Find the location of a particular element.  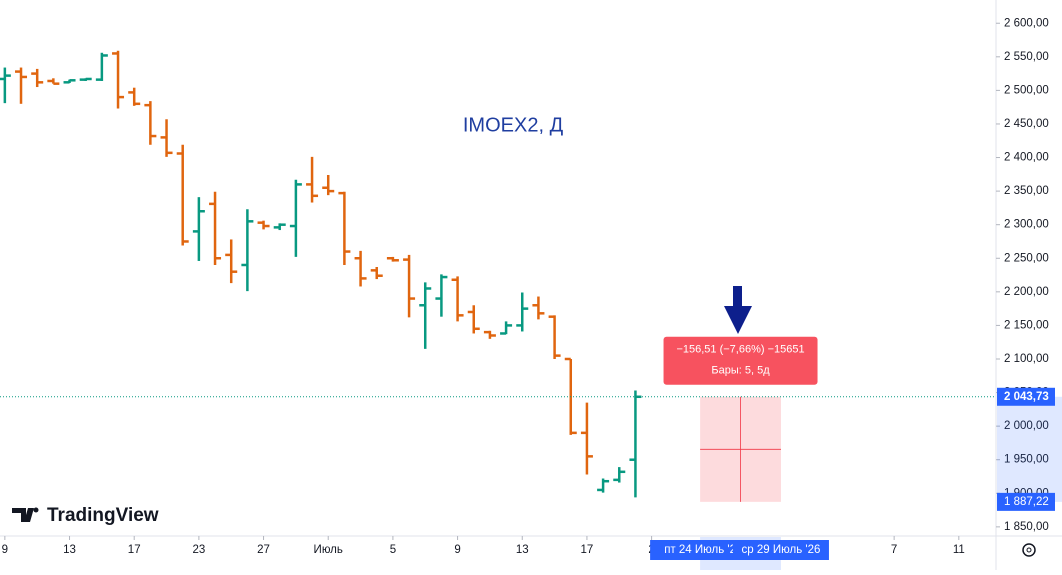

y-tick-label: 2 550,00 is located at coordinates (1026, 57).